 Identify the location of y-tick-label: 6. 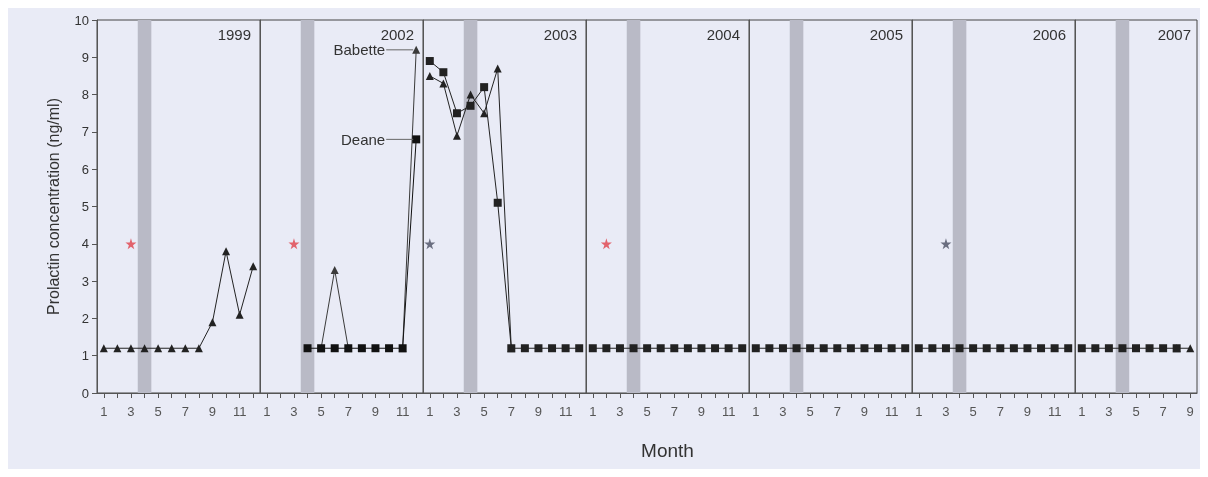
(85, 169).